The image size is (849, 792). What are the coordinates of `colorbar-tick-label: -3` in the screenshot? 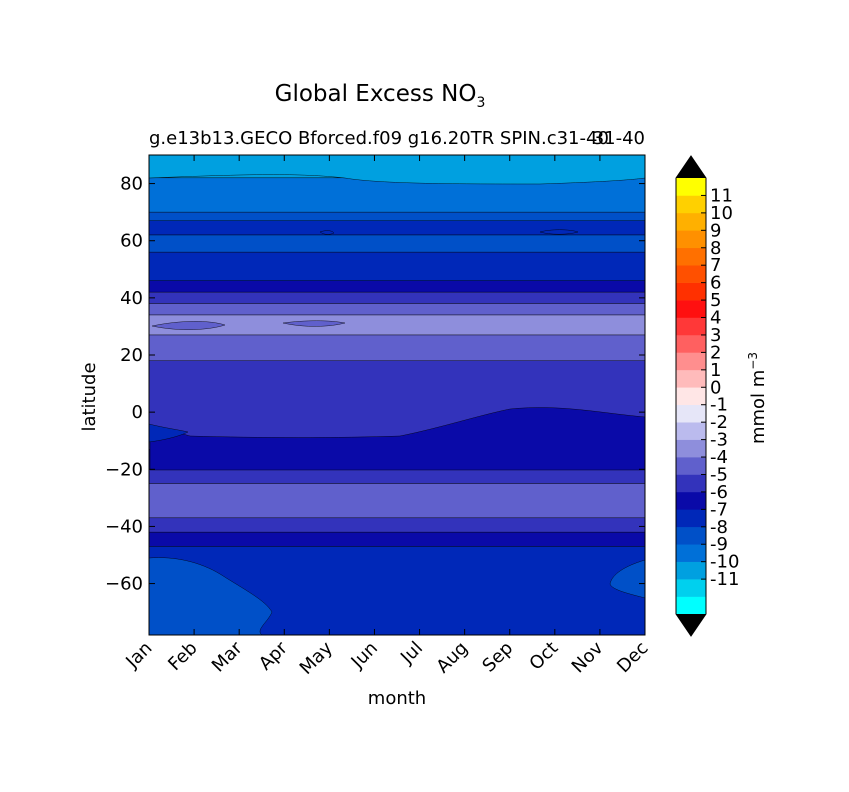 It's located at (719, 440).